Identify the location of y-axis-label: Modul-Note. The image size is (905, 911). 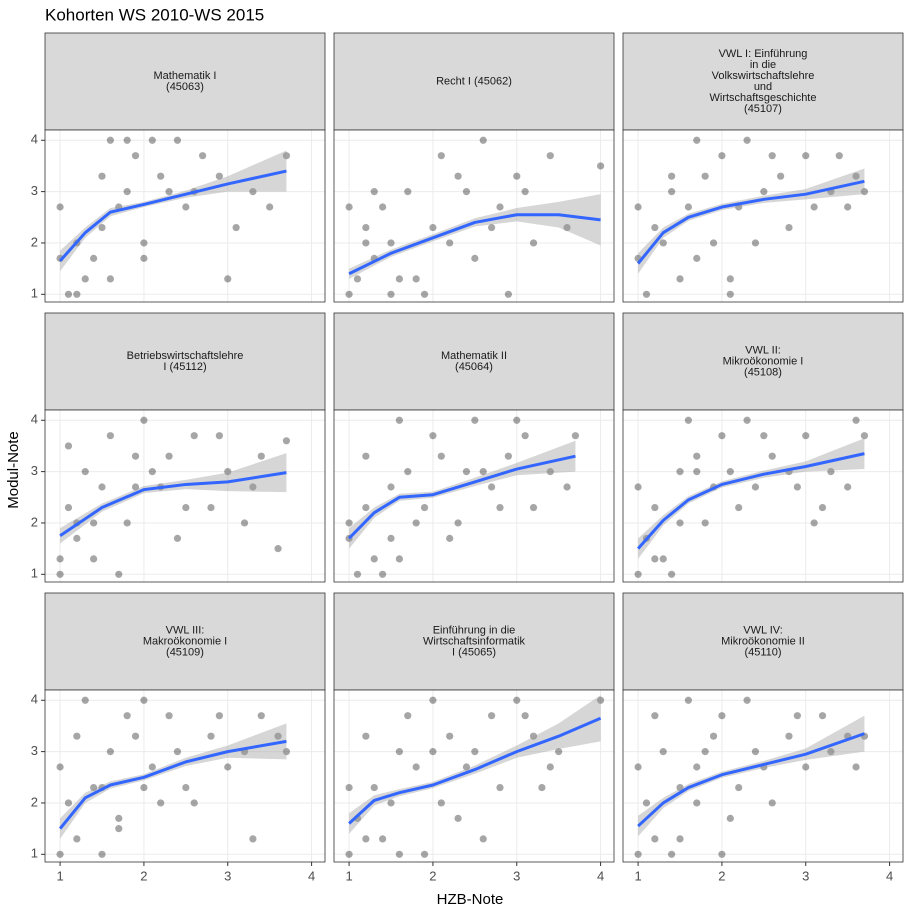
(13, 470).